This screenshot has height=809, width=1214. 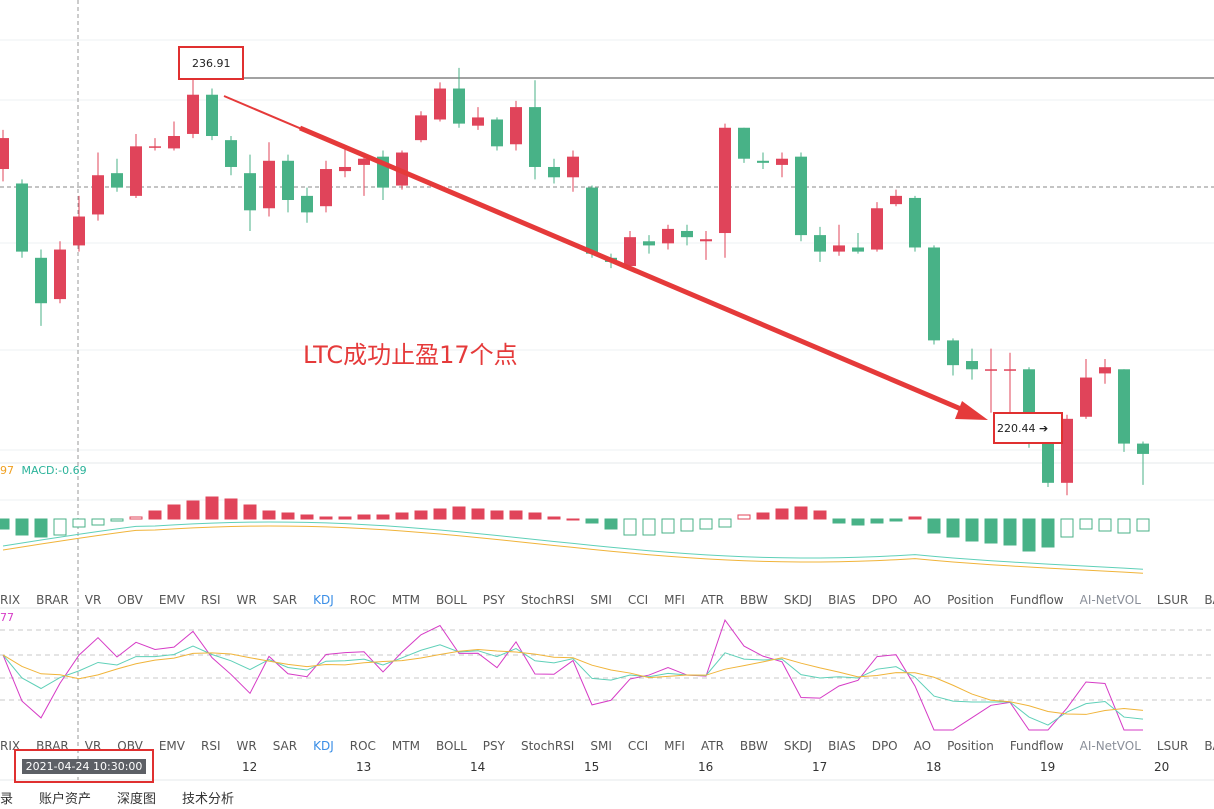 I want to click on bottom-tab: 账户资产, so click(x=65, y=799).